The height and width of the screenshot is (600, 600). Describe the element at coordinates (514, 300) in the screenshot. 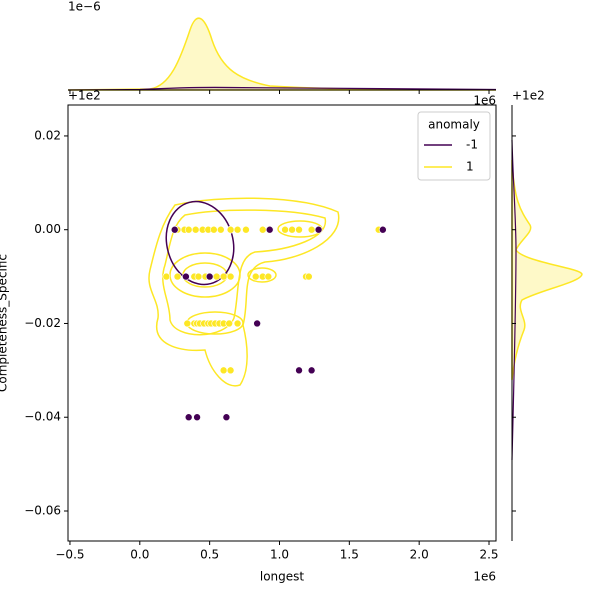

I see `right-density-neg1` at that location.